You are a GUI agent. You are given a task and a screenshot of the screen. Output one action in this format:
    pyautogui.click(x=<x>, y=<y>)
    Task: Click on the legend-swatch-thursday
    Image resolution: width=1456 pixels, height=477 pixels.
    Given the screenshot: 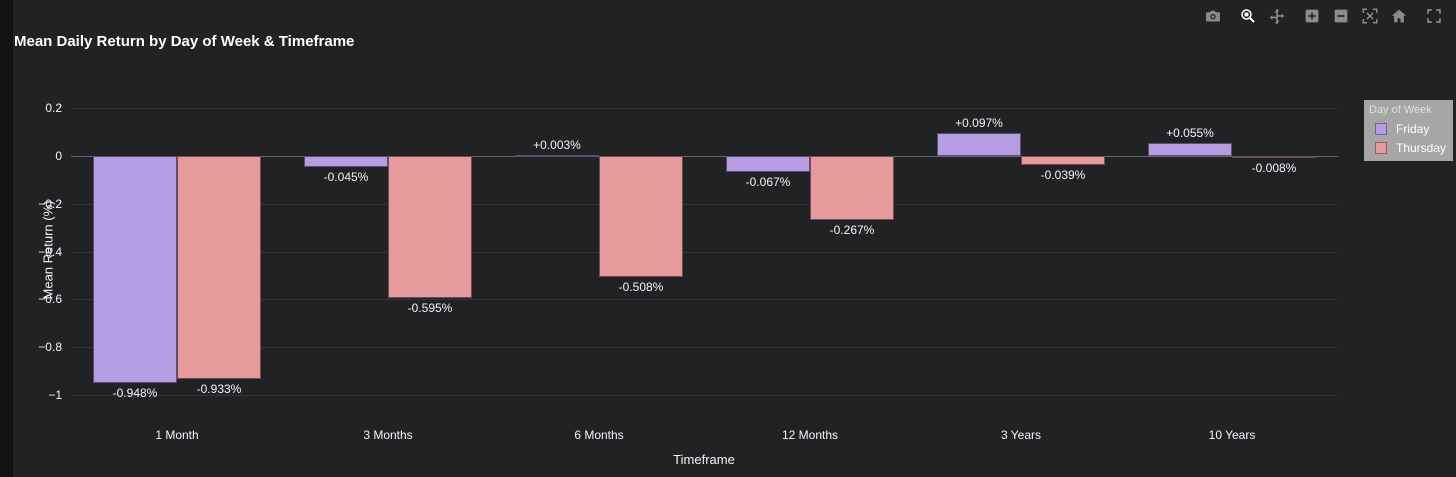 What is the action you would take?
    pyautogui.click(x=1381, y=147)
    